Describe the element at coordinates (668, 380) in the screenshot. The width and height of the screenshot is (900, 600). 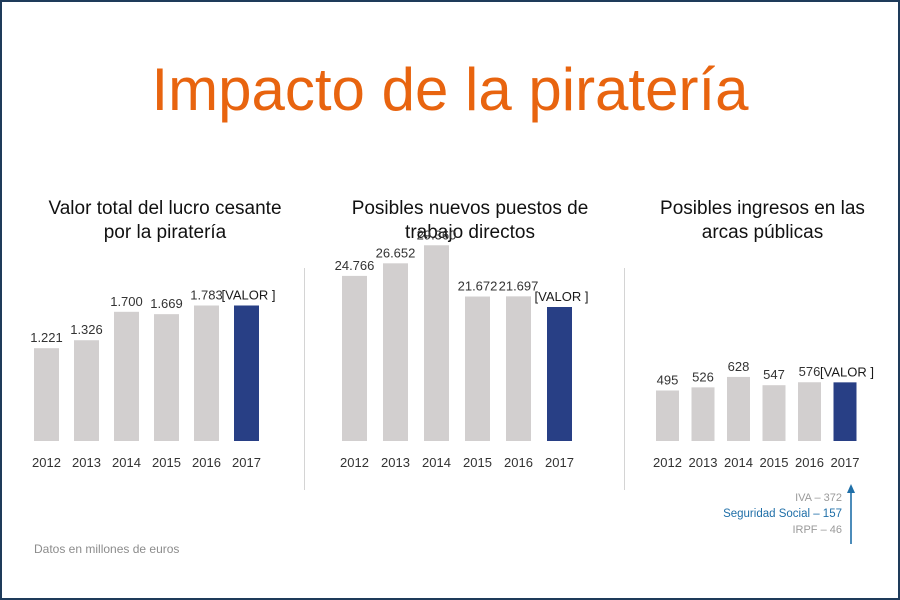
I see `data-label-2012: 495` at that location.